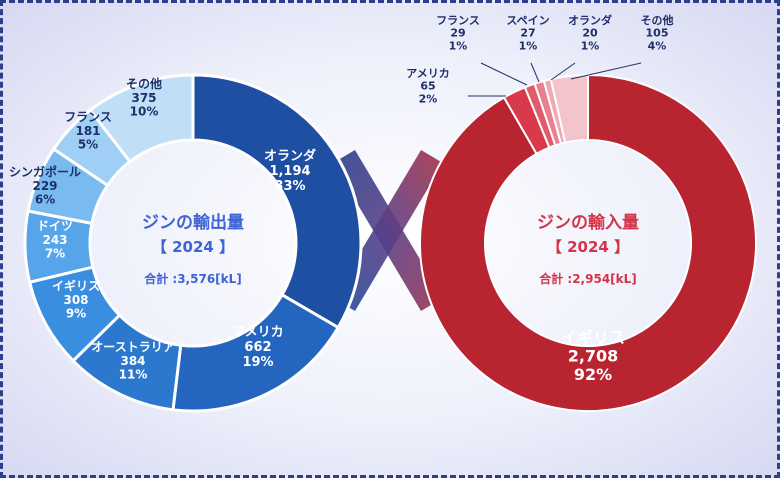 This screenshot has width=780, height=478. What do you see at coordinates (527, 33) in the screenshot?
I see `import-label-3: スペイン 27 1%` at bounding box center [527, 33].